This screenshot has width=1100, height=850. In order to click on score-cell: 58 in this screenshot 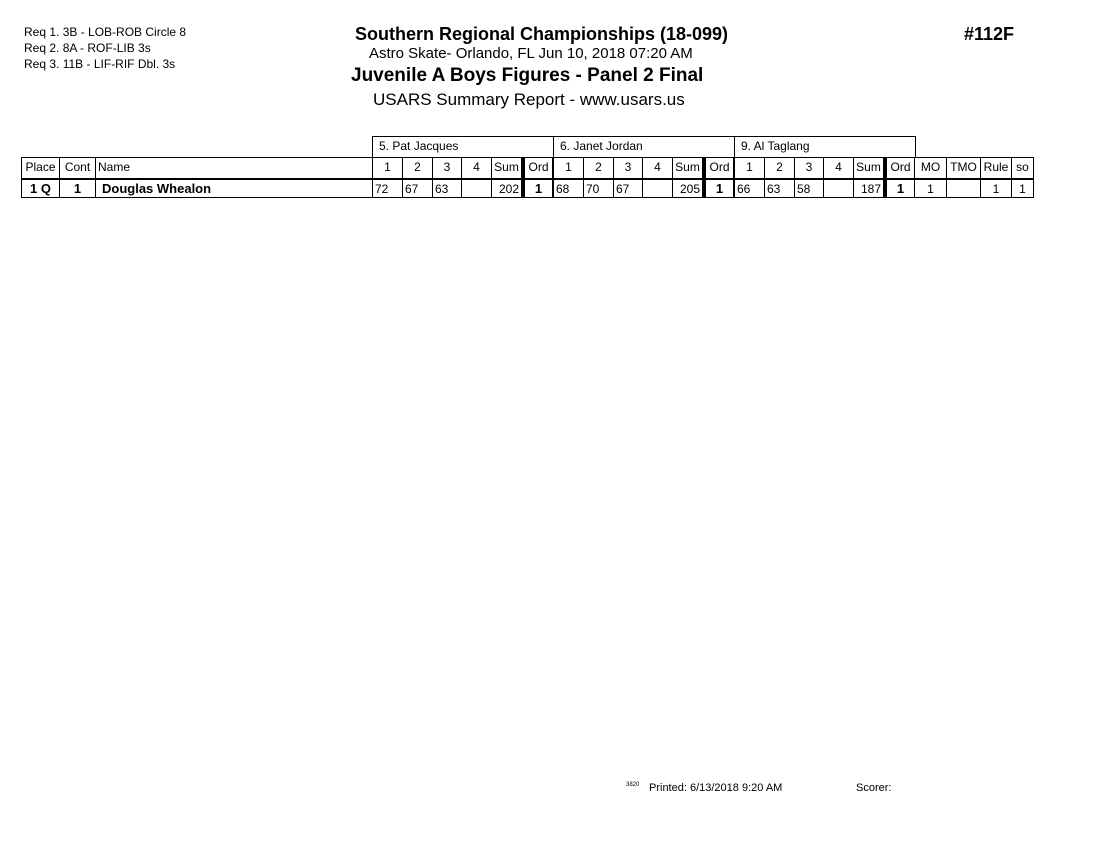, I will do `click(809, 188)`.